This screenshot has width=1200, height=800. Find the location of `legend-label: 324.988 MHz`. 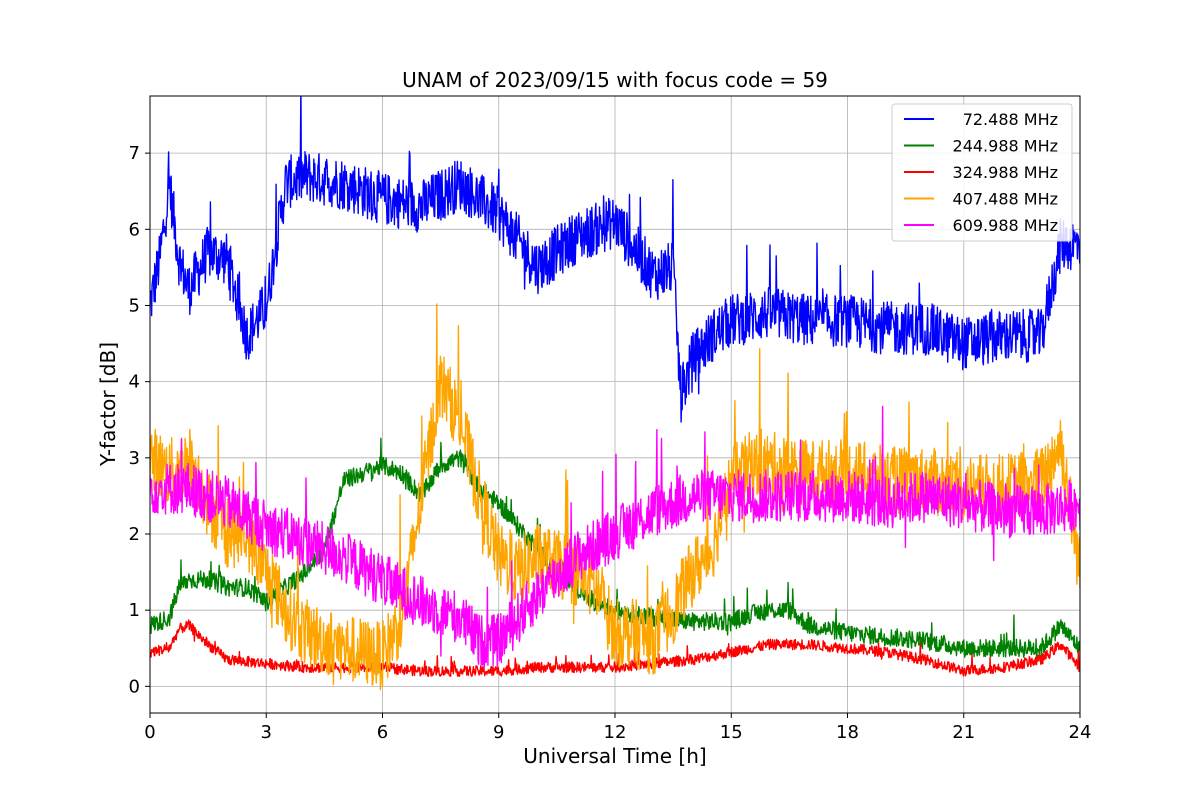

legend-label: 324.988 MHz is located at coordinates (1005, 172).